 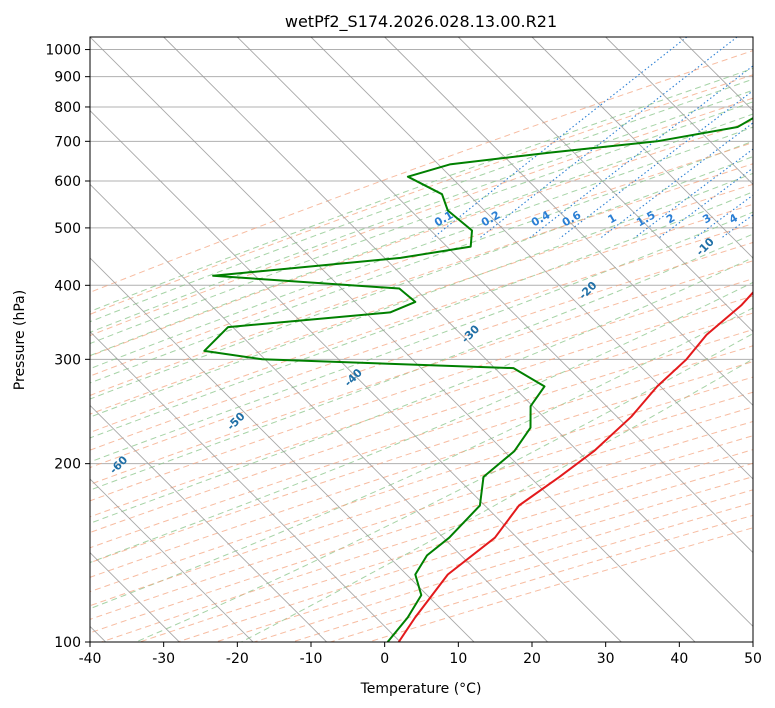 I want to click on x-tick-label: 40, so click(x=679, y=659).